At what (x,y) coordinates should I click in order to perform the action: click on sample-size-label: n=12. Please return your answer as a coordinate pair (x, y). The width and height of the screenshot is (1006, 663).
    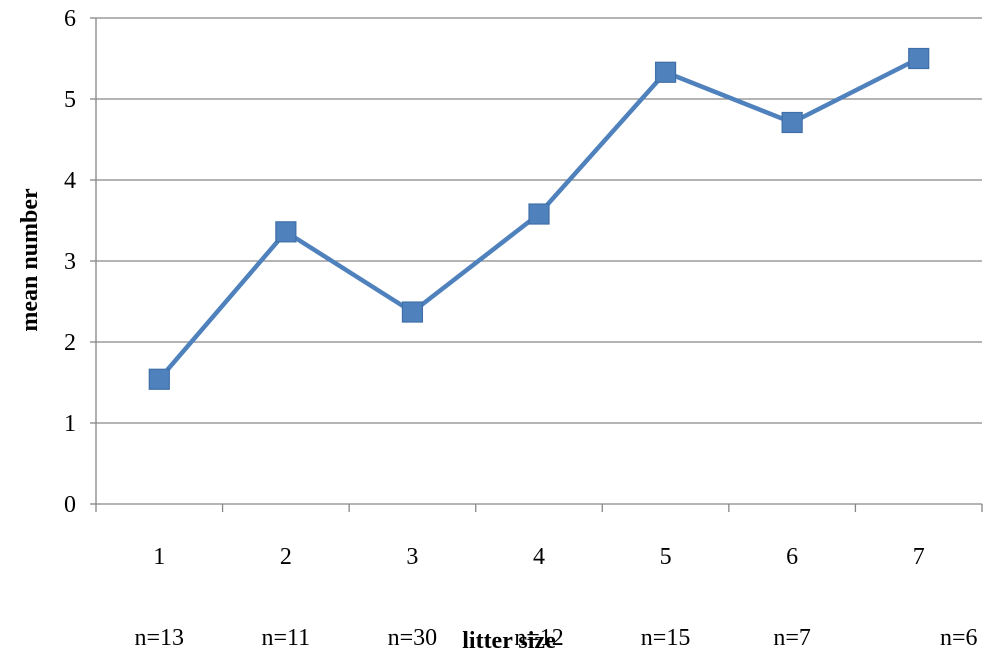
    Looking at the image, I should click on (539, 638).